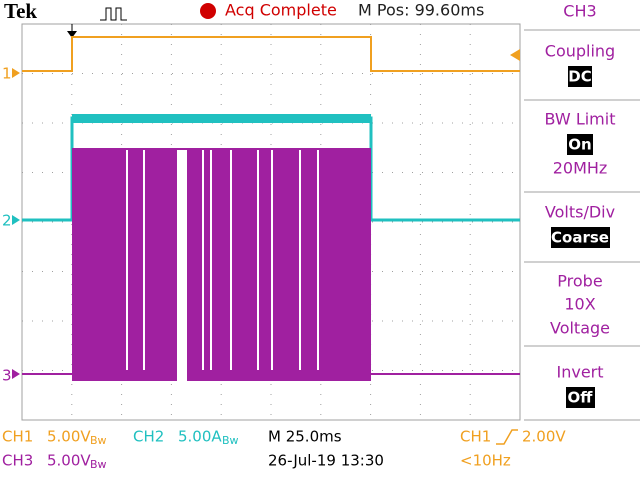  I want to click on menu-value: On, so click(579, 145).